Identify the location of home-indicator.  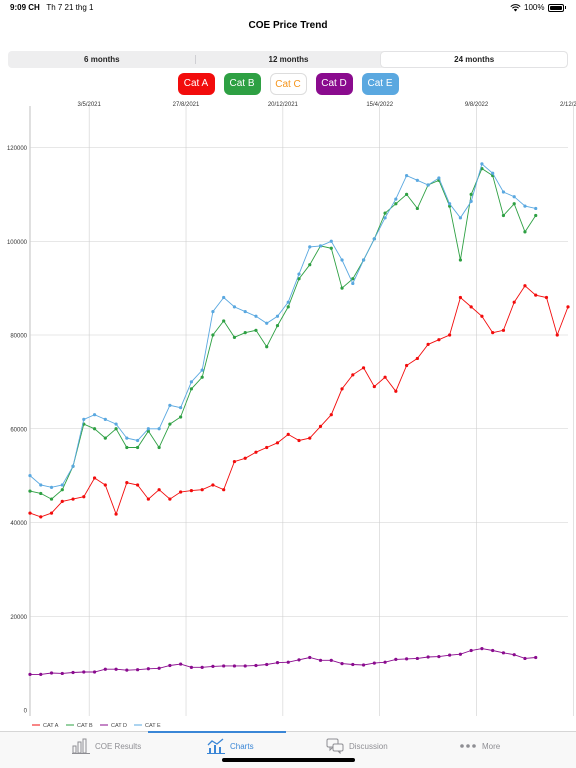
(288, 760).